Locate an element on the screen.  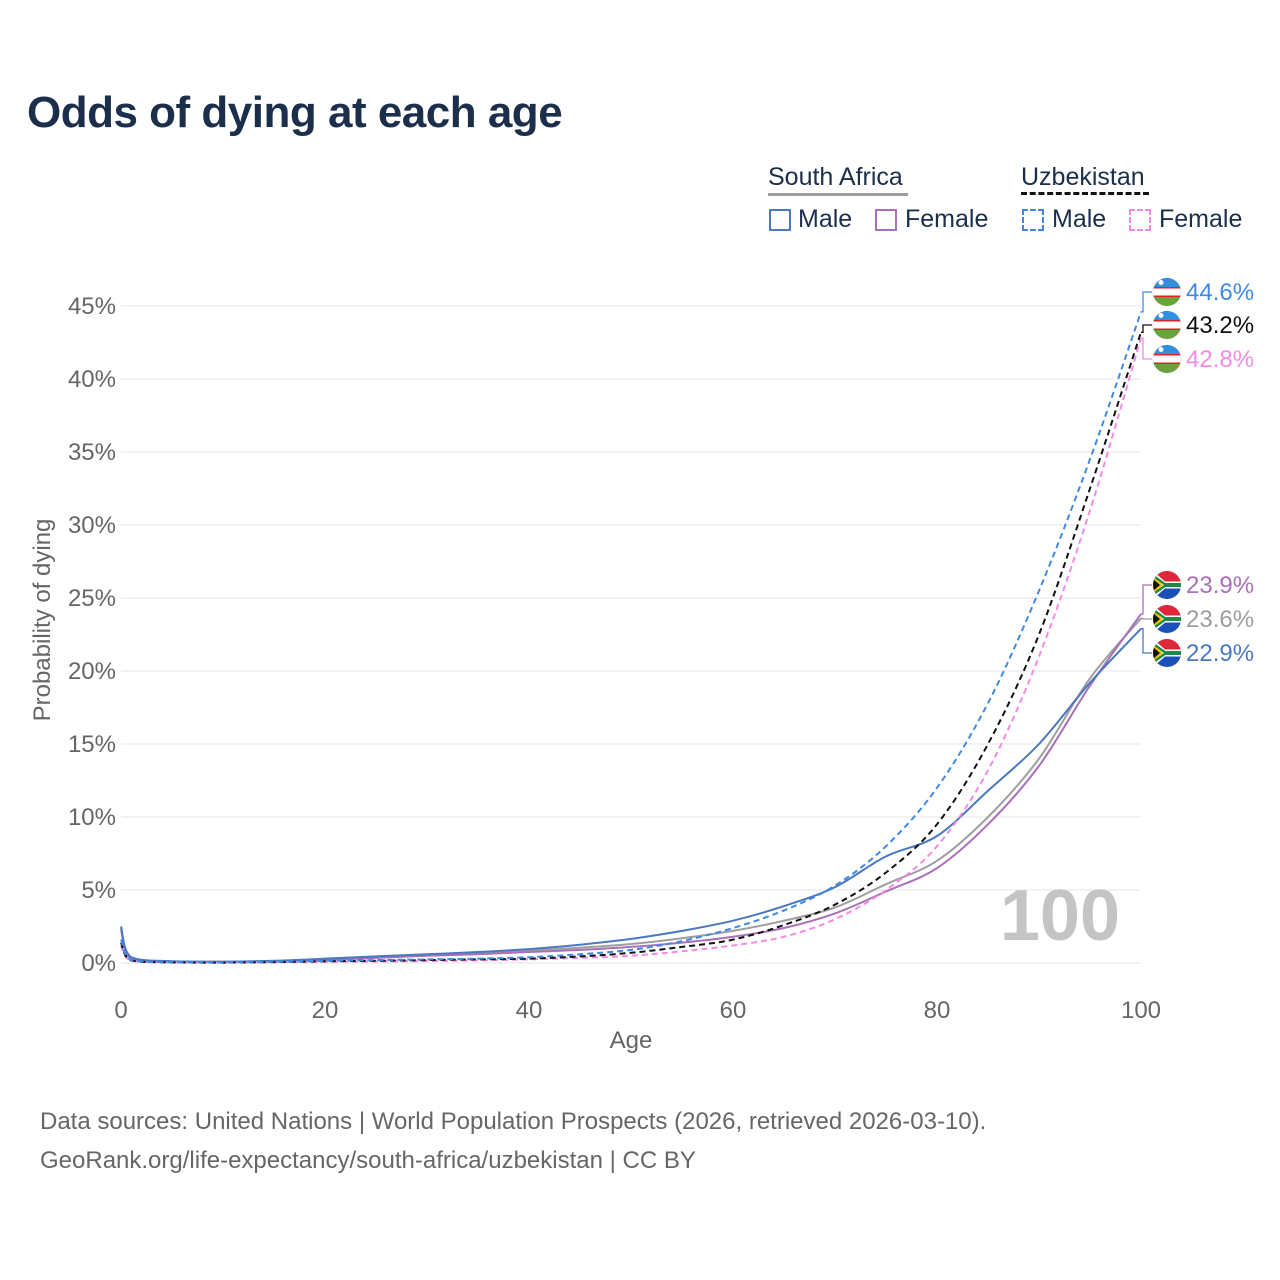
legend-swatch-uz-male is located at coordinates (1033, 220).